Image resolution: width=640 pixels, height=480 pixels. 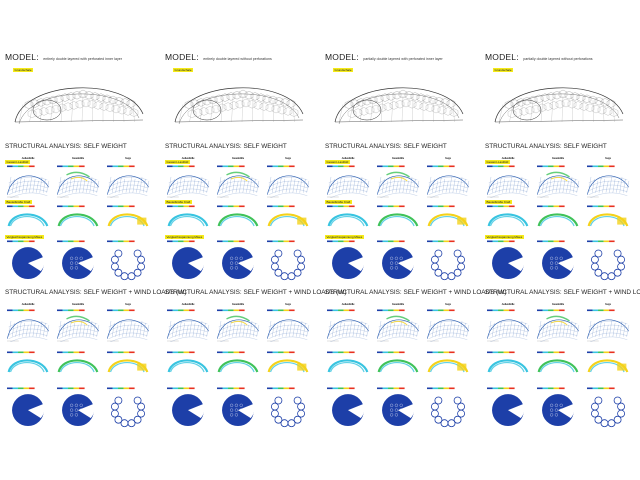 I want to click on panel-header: Innenhülle, so click(x=238, y=304).